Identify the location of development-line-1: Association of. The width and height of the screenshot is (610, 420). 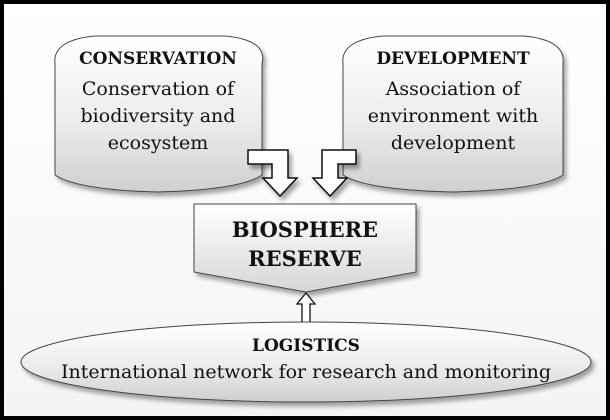
(454, 89).